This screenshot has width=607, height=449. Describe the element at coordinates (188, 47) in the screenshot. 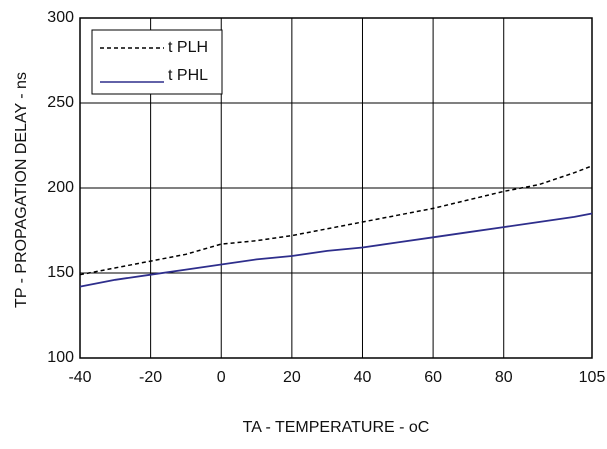

I see `legend-label: t PLH` at that location.